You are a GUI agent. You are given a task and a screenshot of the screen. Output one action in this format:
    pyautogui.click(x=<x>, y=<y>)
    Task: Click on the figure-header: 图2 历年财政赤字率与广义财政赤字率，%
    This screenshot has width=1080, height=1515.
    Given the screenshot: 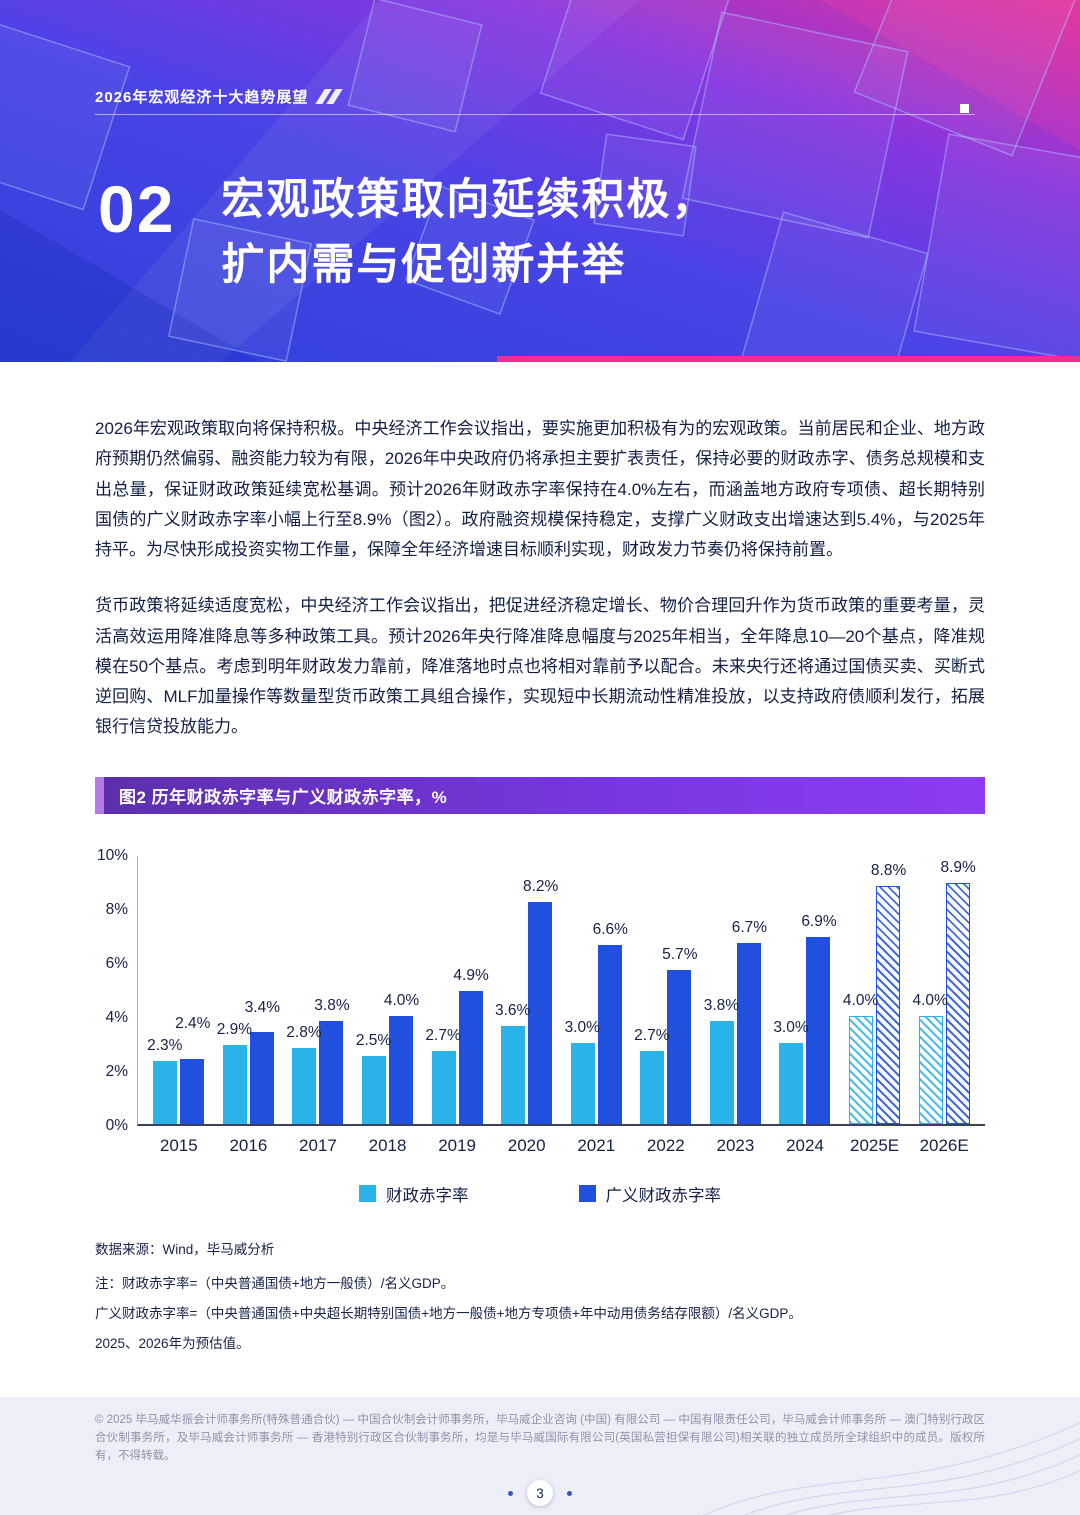 What is the action you would take?
    pyautogui.click(x=540, y=795)
    